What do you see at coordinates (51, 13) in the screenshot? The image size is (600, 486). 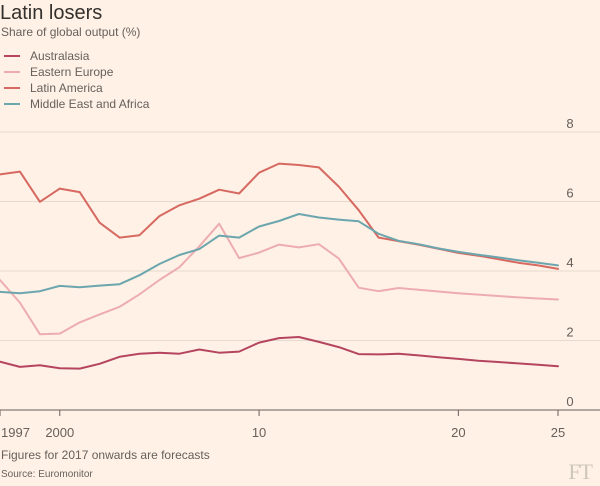 I see `chart-title: Latin losers` at bounding box center [51, 13].